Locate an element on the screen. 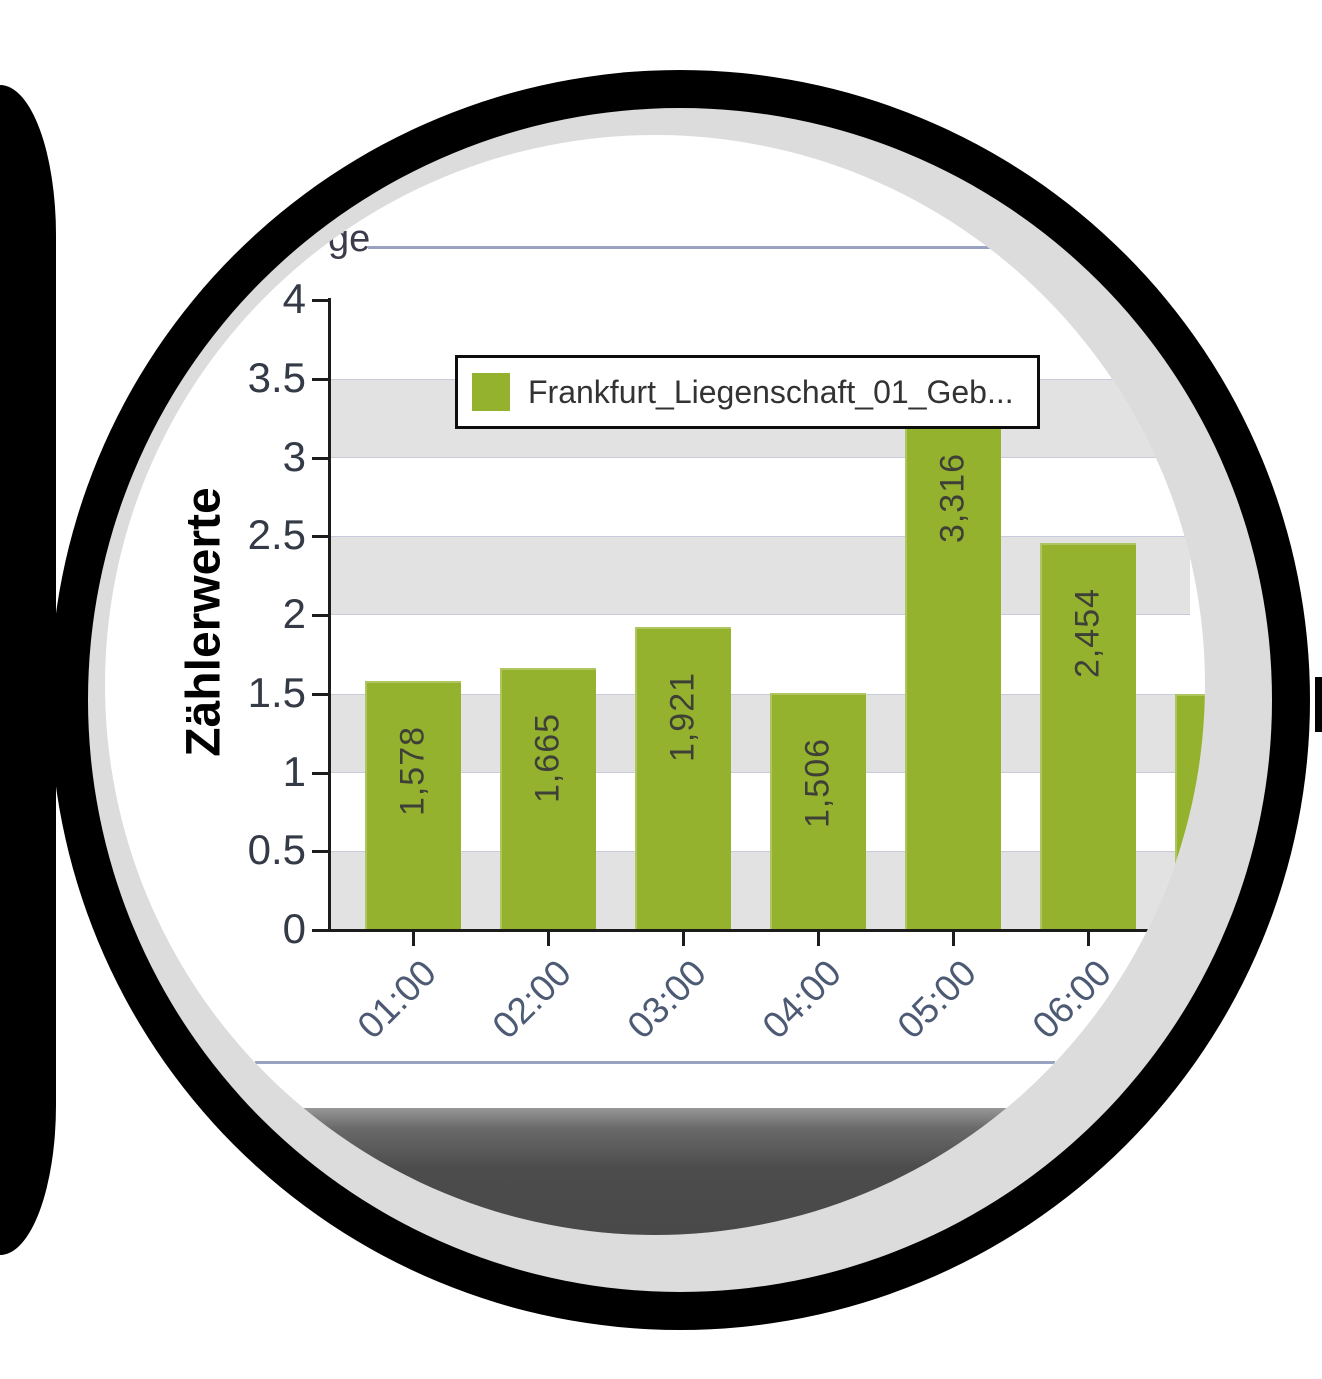  bar-value-label: 1,506 is located at coordinates (817, 782).